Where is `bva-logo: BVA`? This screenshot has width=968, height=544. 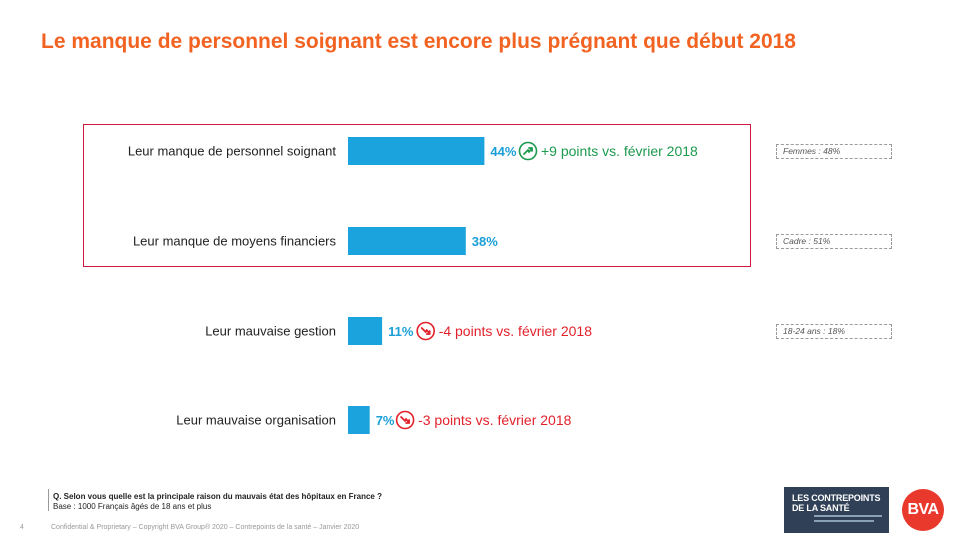
bva-logo: BVA is located at coordinates (923, 510).